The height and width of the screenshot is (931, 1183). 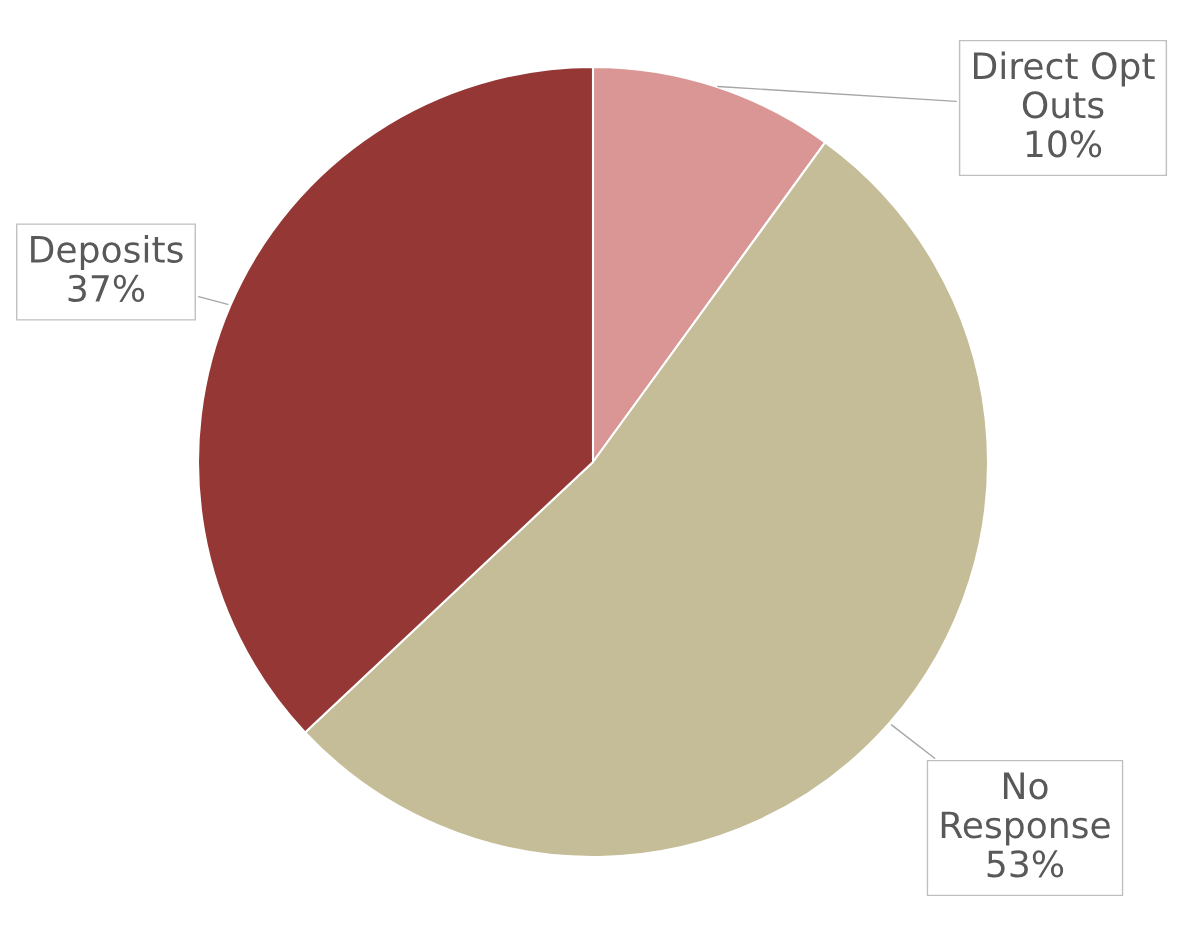 I want to click on data-label: 10%, so click(x=1064, y=144).